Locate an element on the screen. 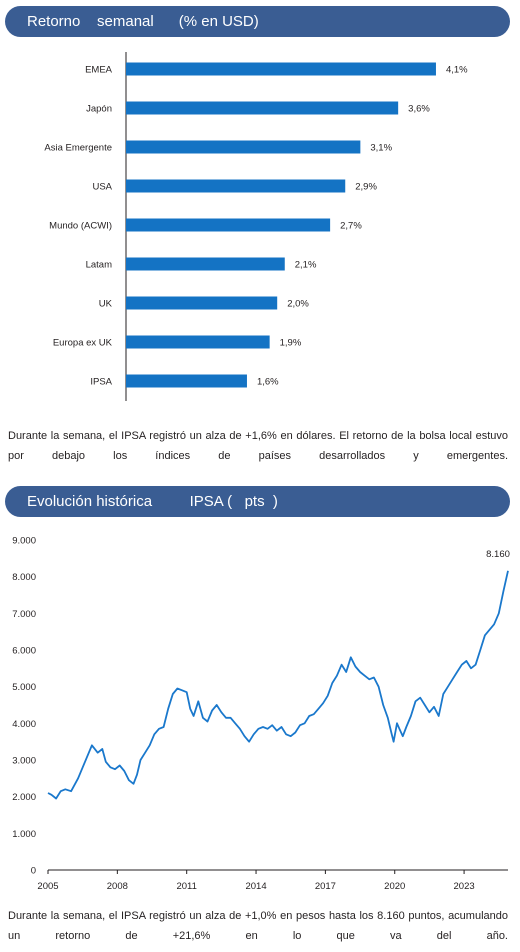 Image resolution: width=520 pixels, height=952 pixels. x-tick-label: 2023 is located at coordinates (464, 886).